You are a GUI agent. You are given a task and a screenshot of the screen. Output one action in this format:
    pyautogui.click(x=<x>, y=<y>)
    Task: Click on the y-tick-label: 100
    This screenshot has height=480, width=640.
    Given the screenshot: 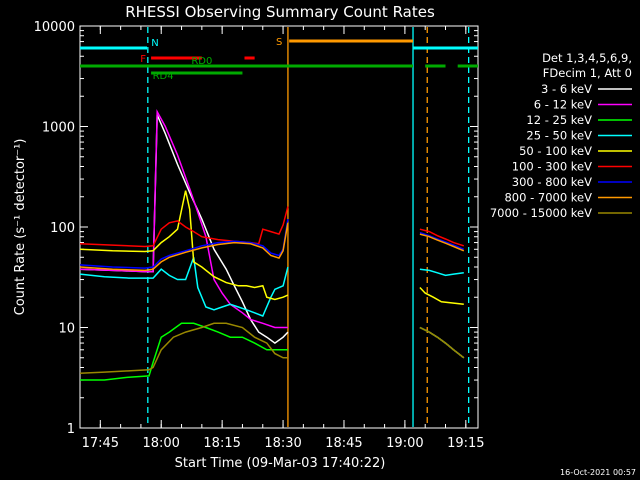 What is the action you would take?
    pyautogui.click(x=62, y=228)
    